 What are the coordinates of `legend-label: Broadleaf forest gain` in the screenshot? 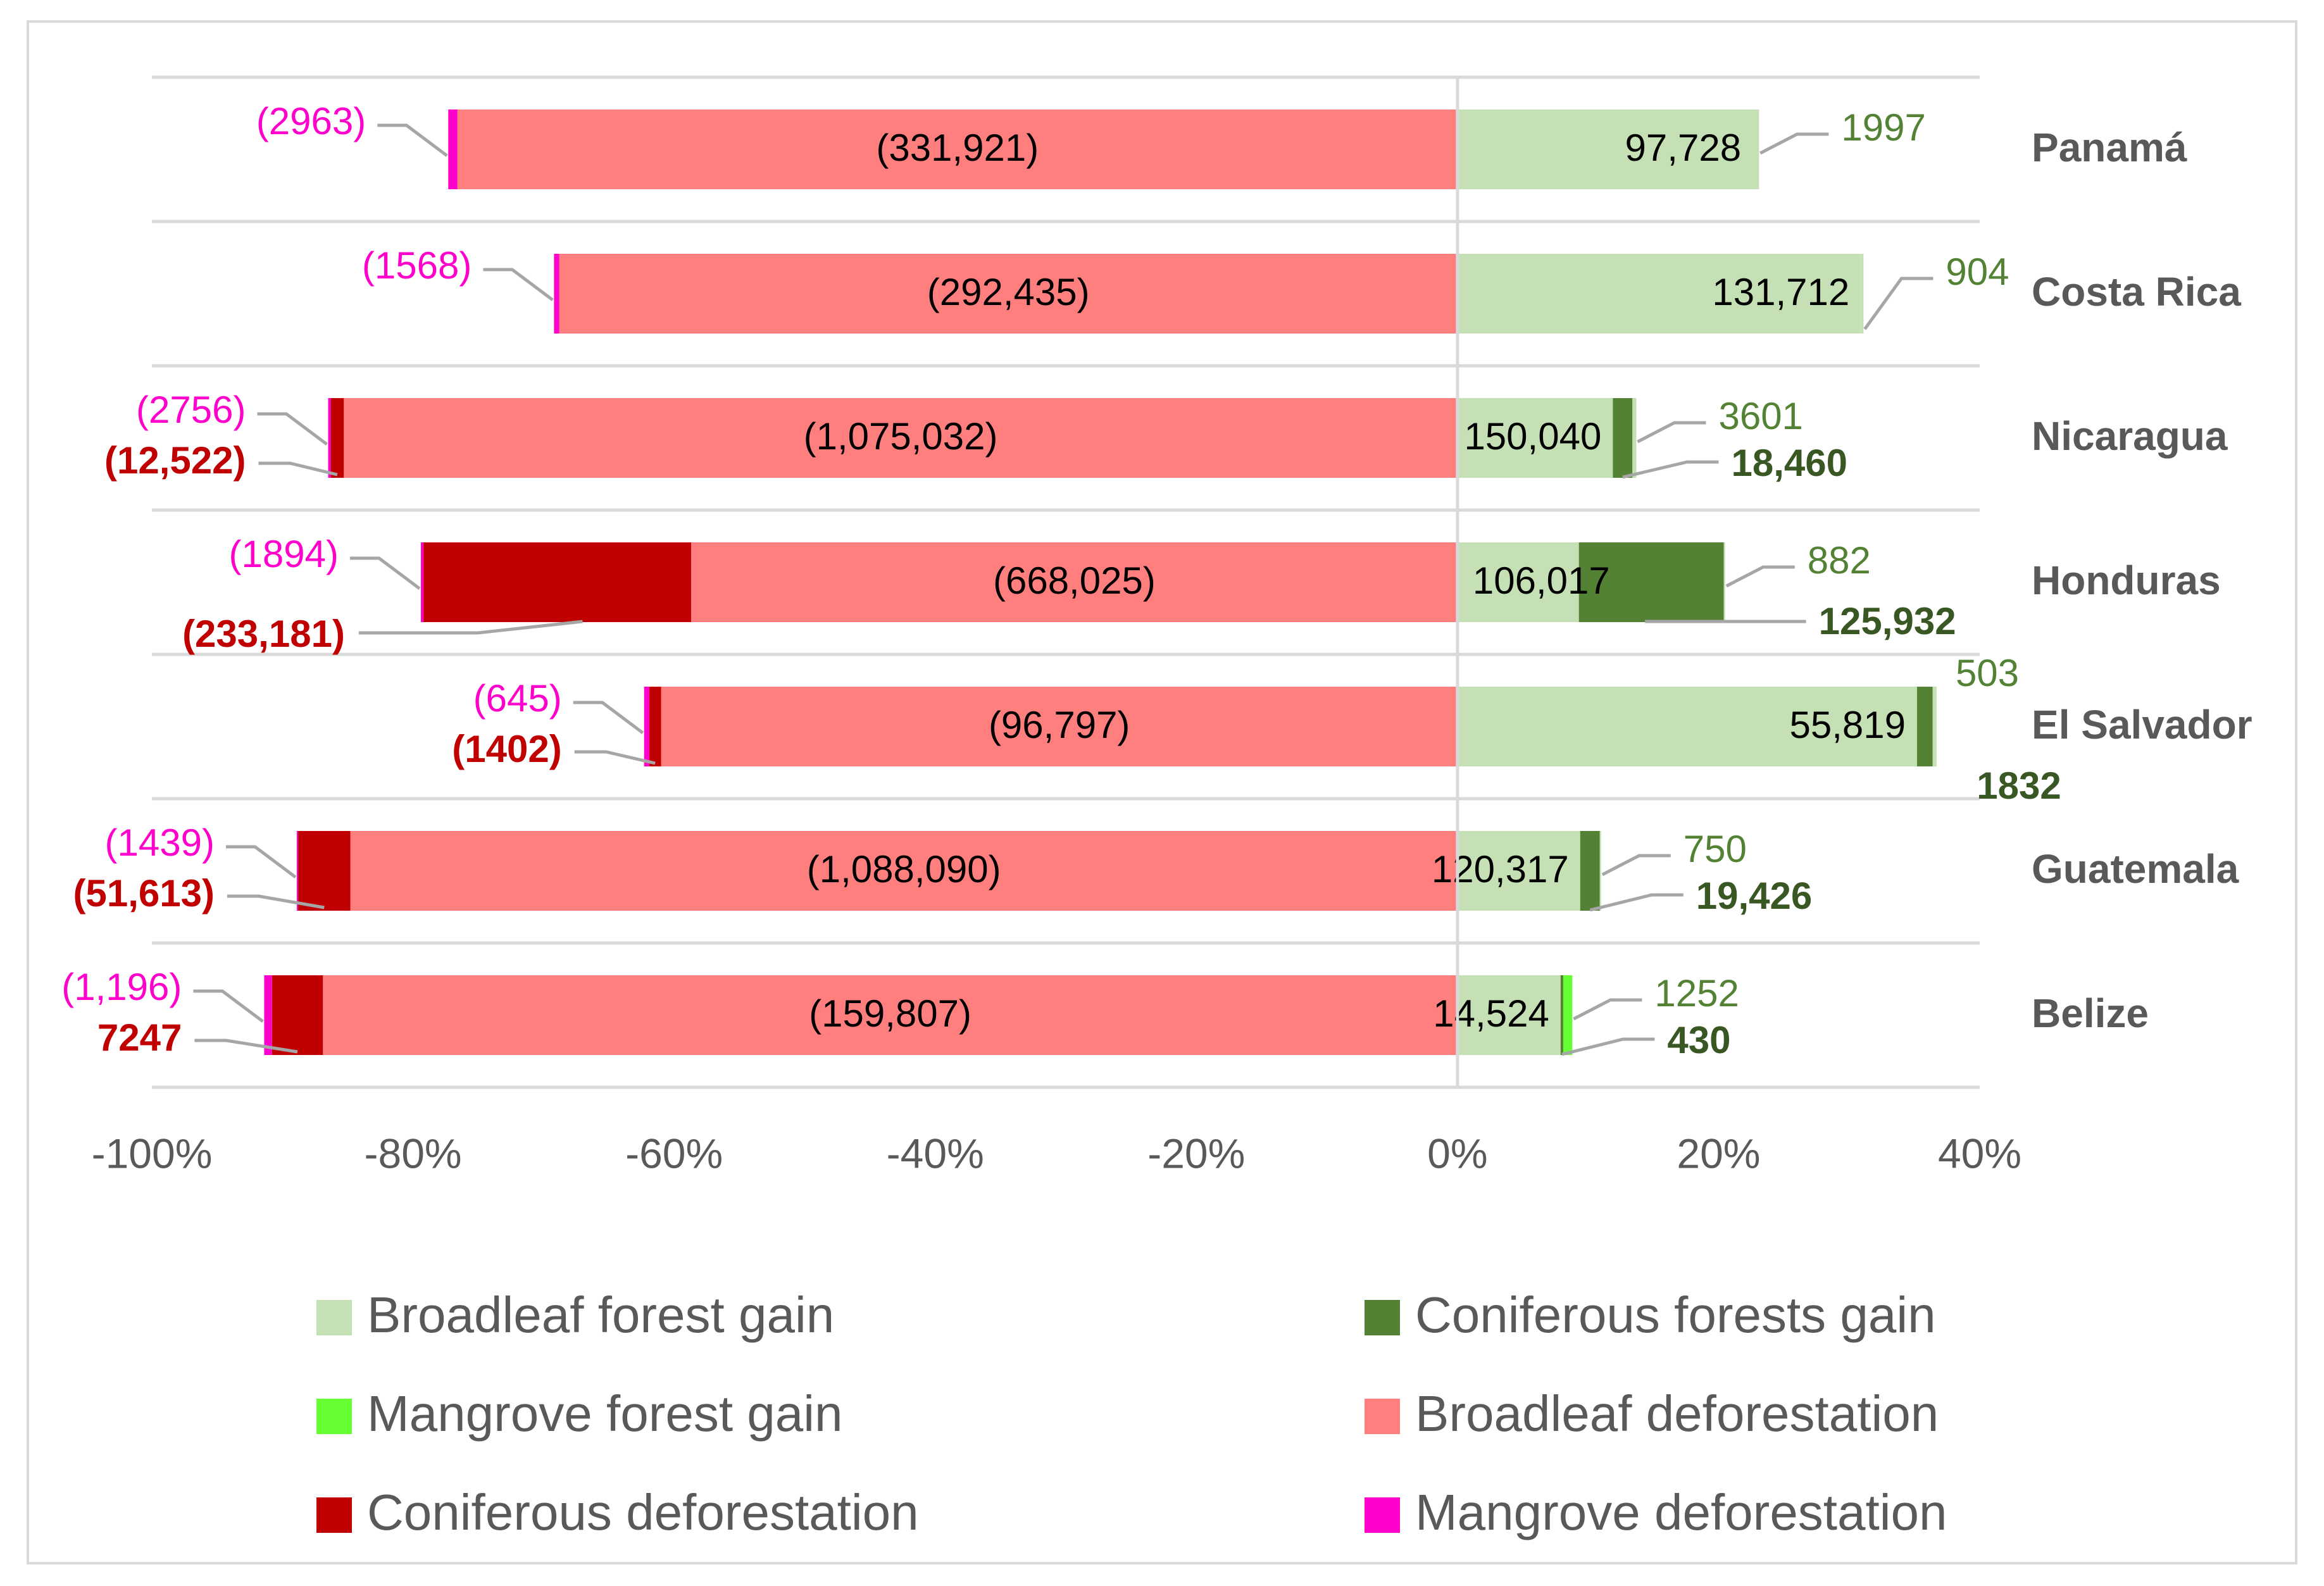 It's located at (600, 1315).